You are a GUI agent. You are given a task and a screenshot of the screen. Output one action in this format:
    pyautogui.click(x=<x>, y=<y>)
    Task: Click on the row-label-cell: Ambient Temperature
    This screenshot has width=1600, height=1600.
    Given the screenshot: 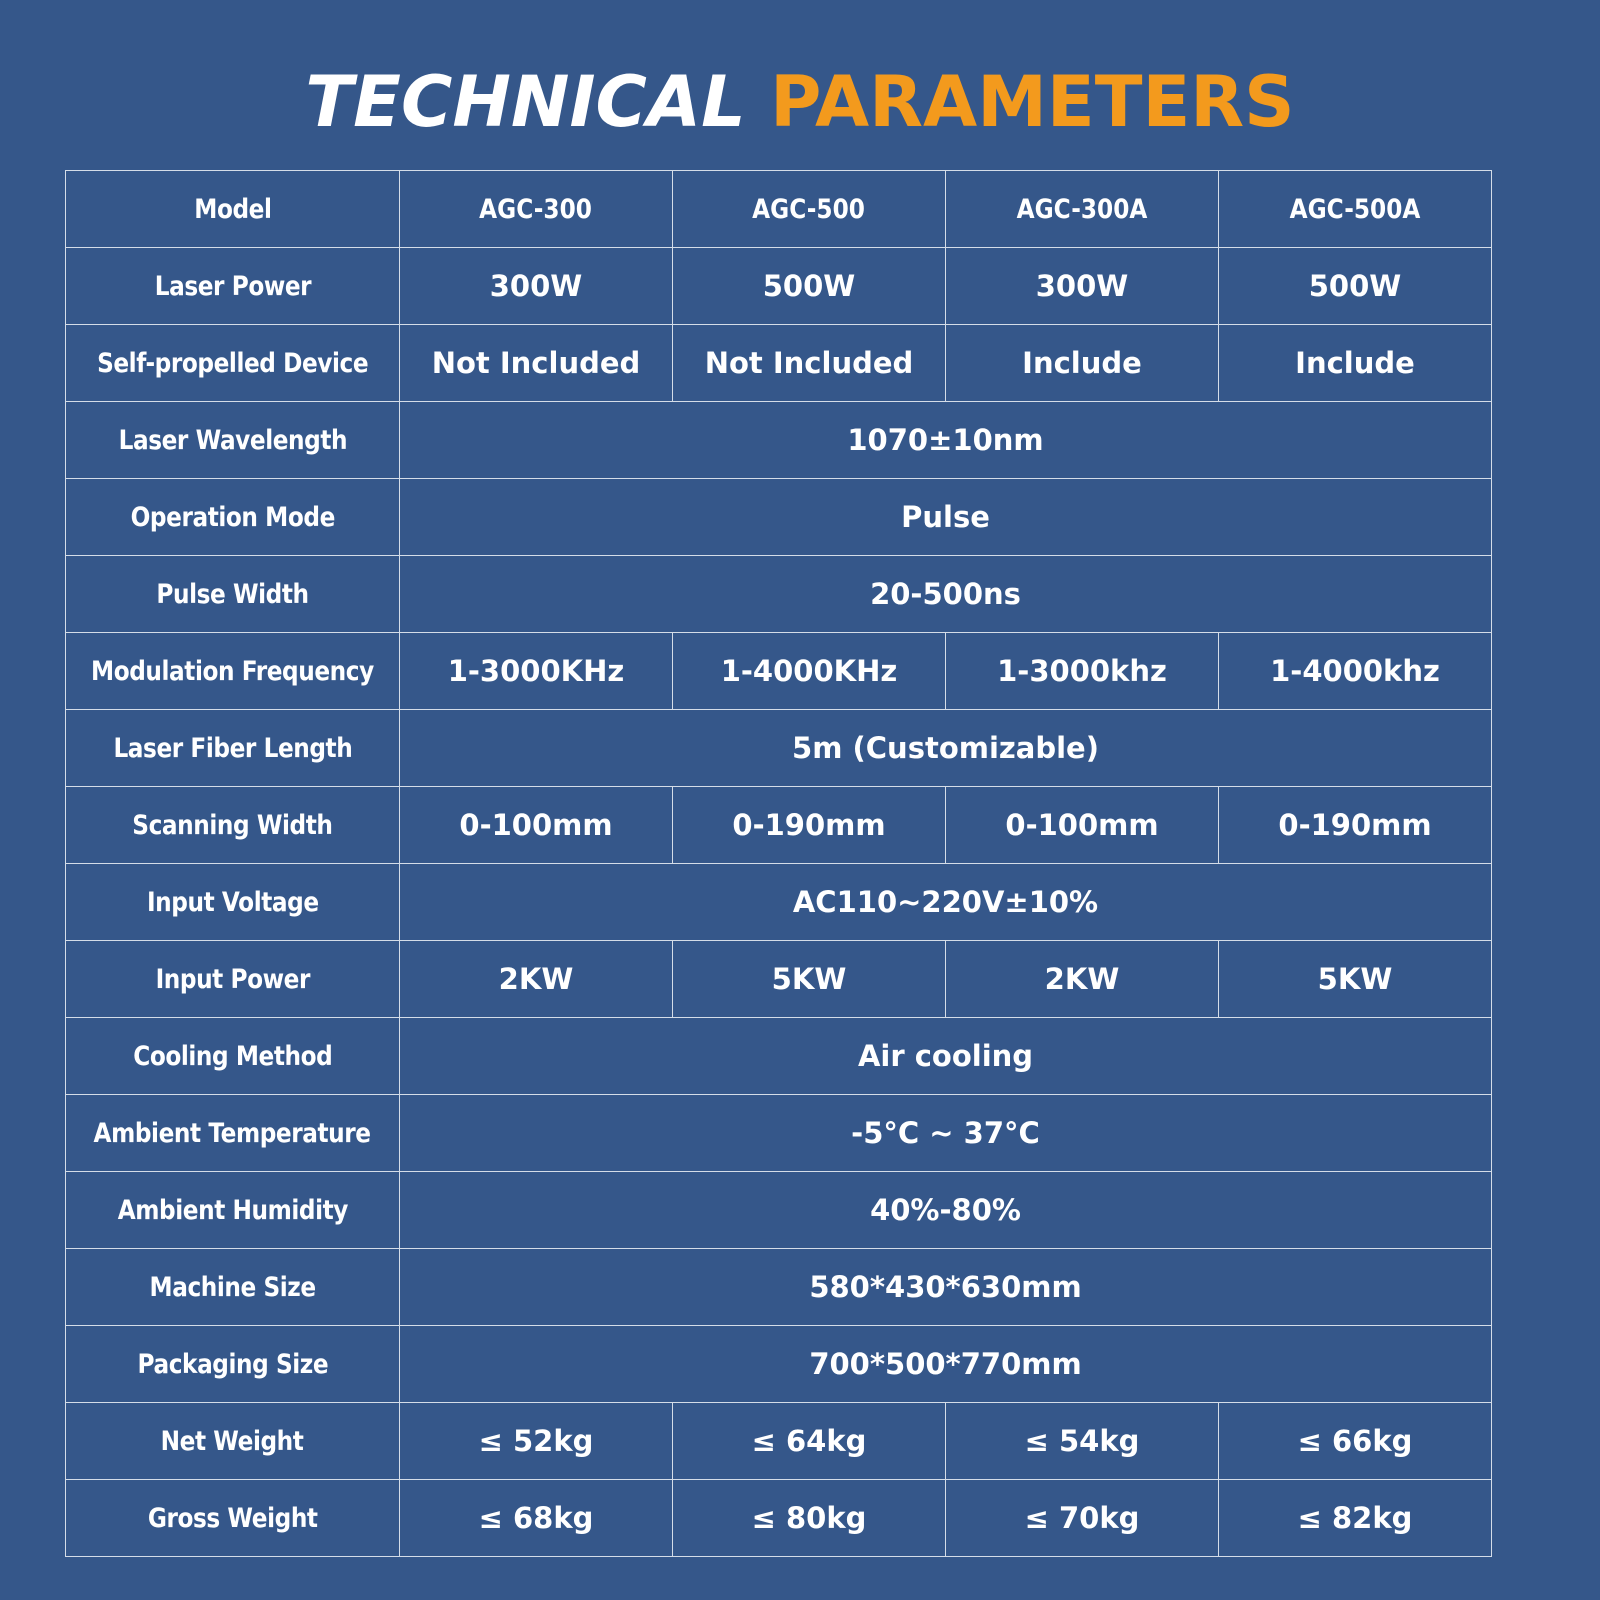 What is the action you would take?
    pyautogui.click(x=232, y=1133)
    